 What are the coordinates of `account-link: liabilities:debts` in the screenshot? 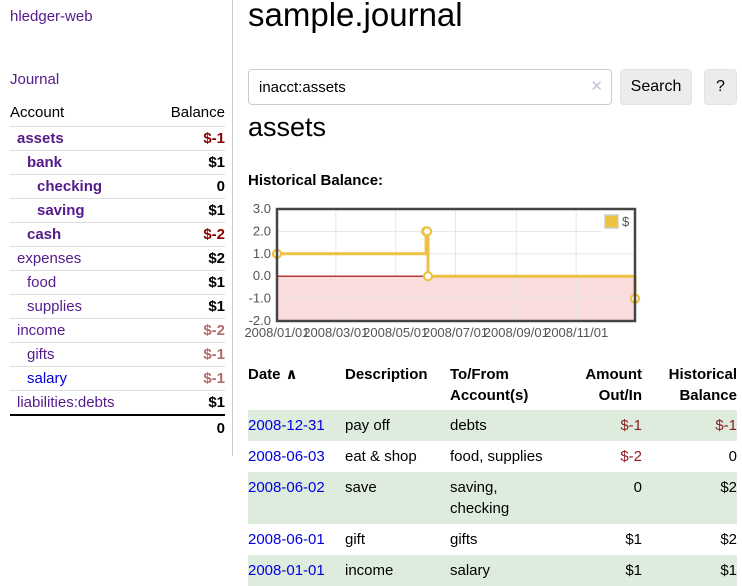 It's located at (66, 402).